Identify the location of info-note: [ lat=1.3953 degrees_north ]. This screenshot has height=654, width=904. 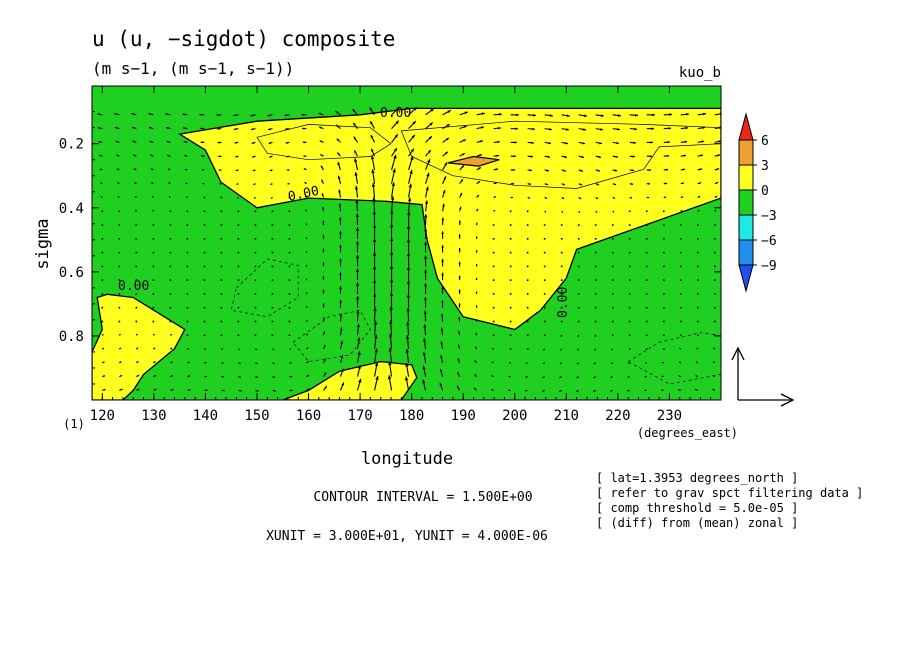
(697, 478).